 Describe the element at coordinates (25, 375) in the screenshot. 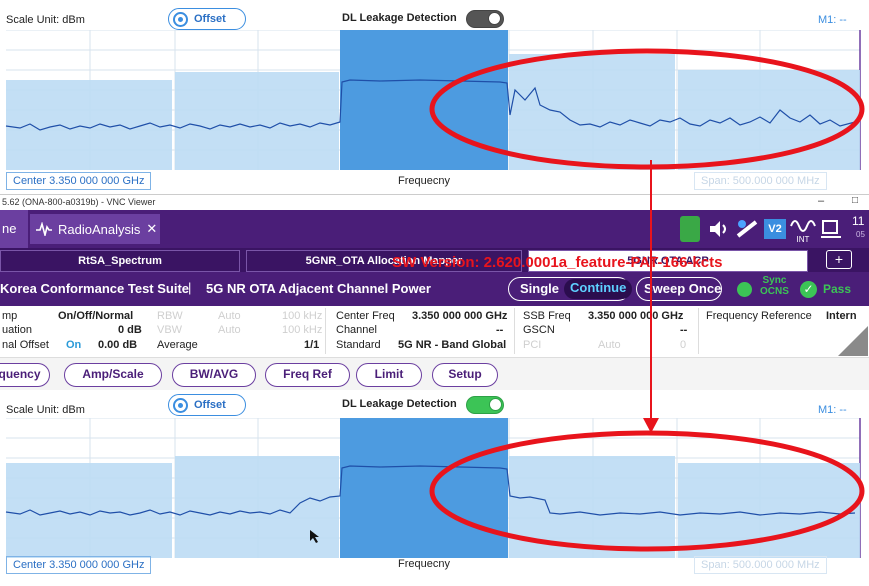

I see `frequency-menu-button: quency` at that location.